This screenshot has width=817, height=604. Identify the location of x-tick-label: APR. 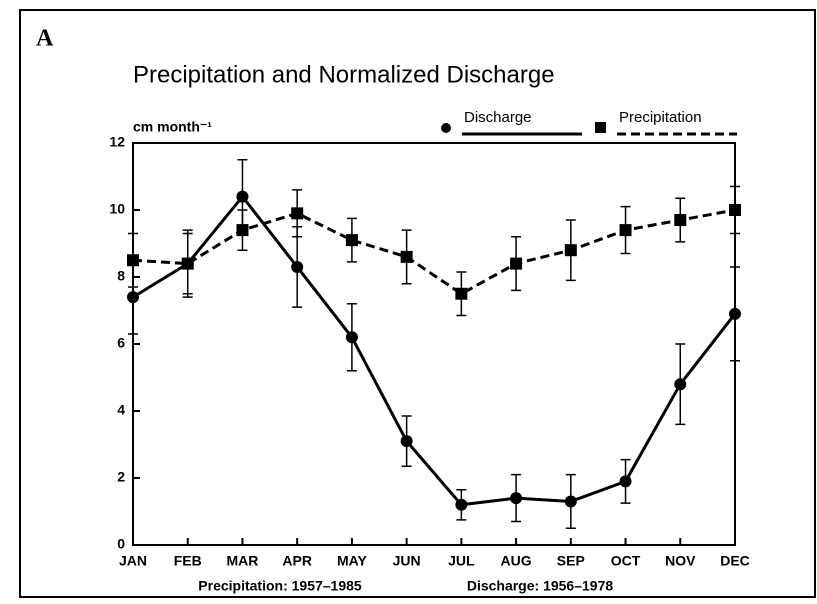
(297, 561).